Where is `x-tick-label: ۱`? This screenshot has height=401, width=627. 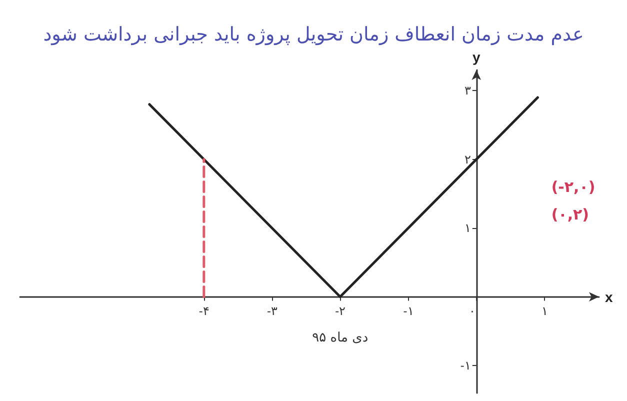 x-tick-label: ۱ is located at coordinates (545, 311).